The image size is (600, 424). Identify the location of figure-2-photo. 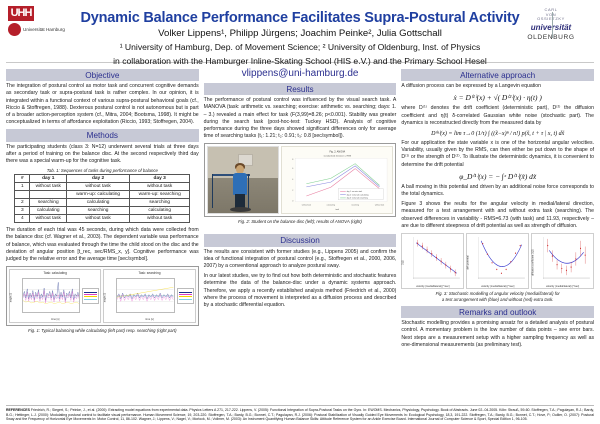
(242, 180).